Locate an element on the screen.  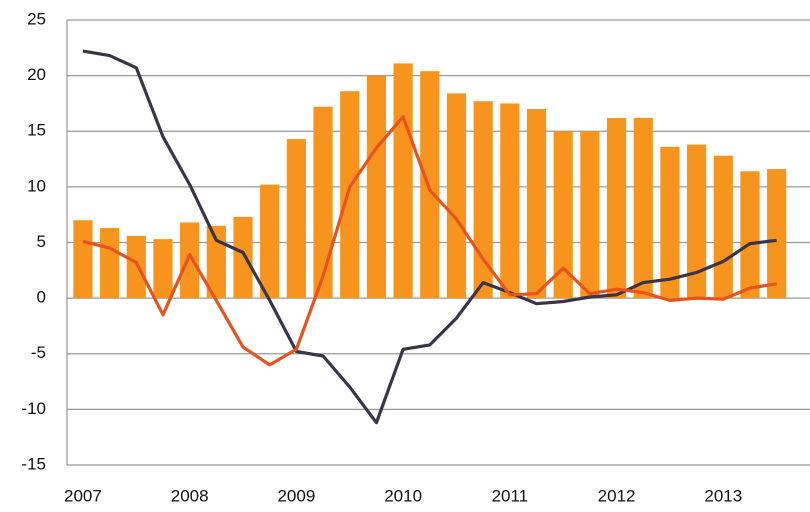
y-tick-label: 15 is located at coordinates (36, 130).